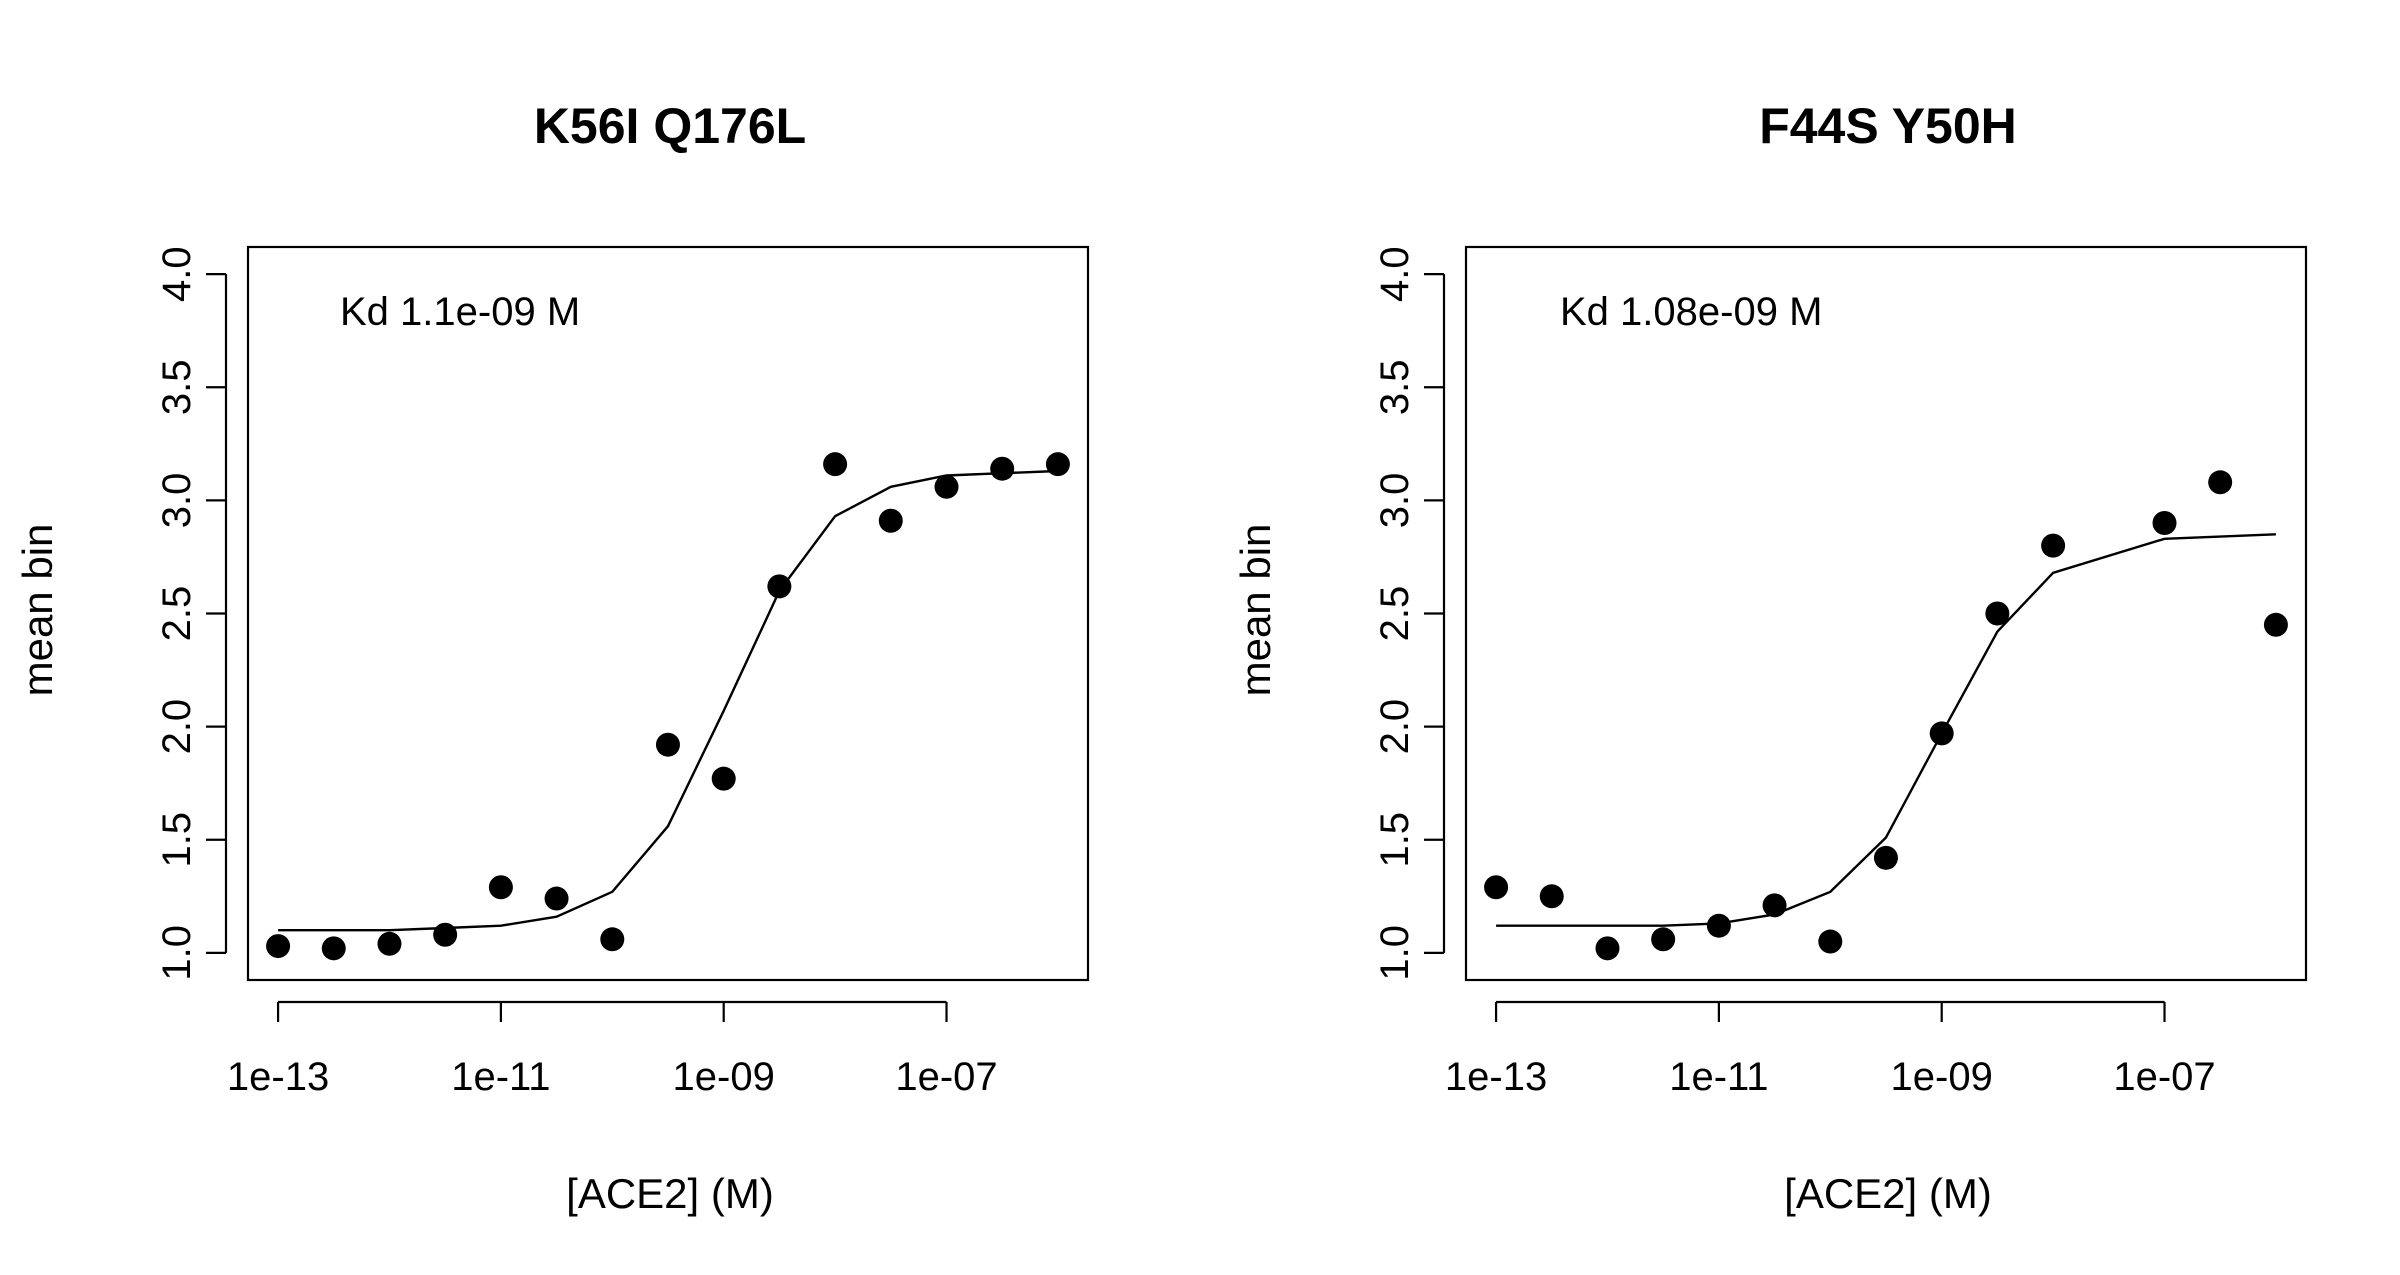 The image size is (2400, 1275). I want to click on chart-title: F44S Y50H, so click(1888, 126).